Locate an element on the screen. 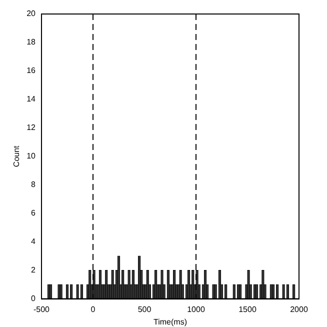 The image size is (327, 327). y-tick-label: 16 is located at coordinates (31, 71).